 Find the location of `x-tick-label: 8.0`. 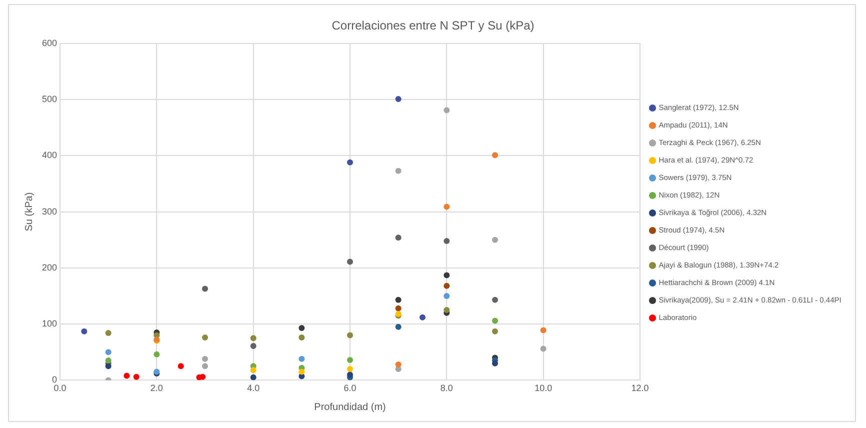

x-tick-label: 8.0 is located at coordinates (446, 388).